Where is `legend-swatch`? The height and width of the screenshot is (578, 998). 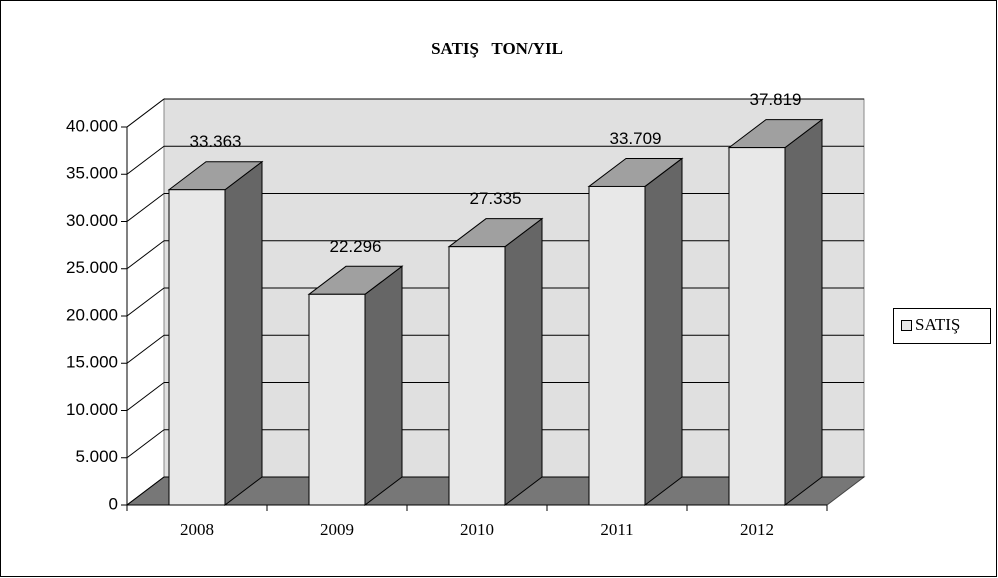 legend-swatch is located at coordinates (906, 325).